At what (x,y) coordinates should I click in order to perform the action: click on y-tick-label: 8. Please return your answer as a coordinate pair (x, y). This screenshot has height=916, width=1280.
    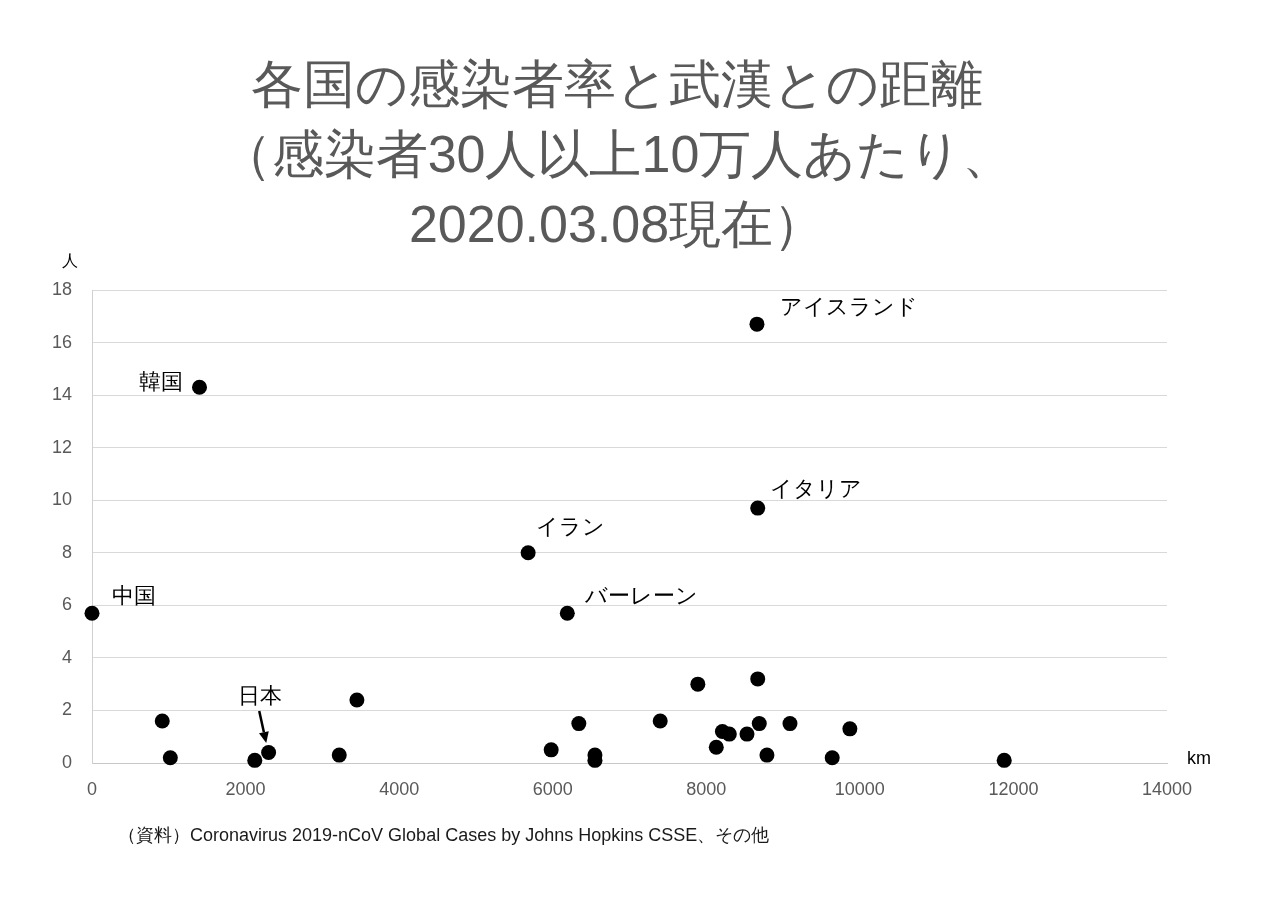
    Looking at the image, I should click on (66, 551).